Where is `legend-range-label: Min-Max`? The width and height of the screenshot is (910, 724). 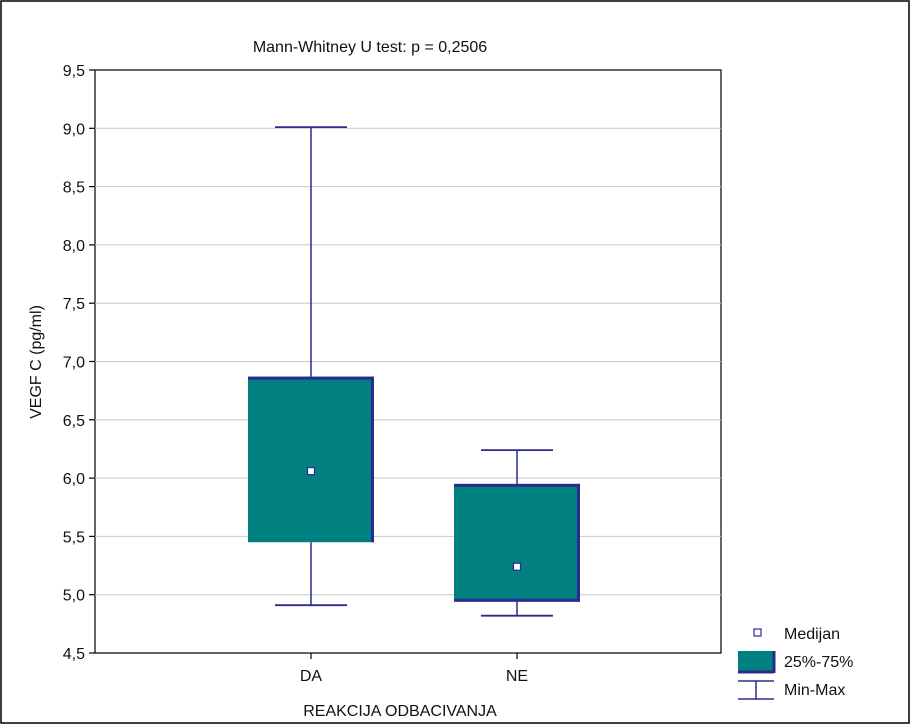 legend-range-label: Min-Max is located at coordinates (814, 690).